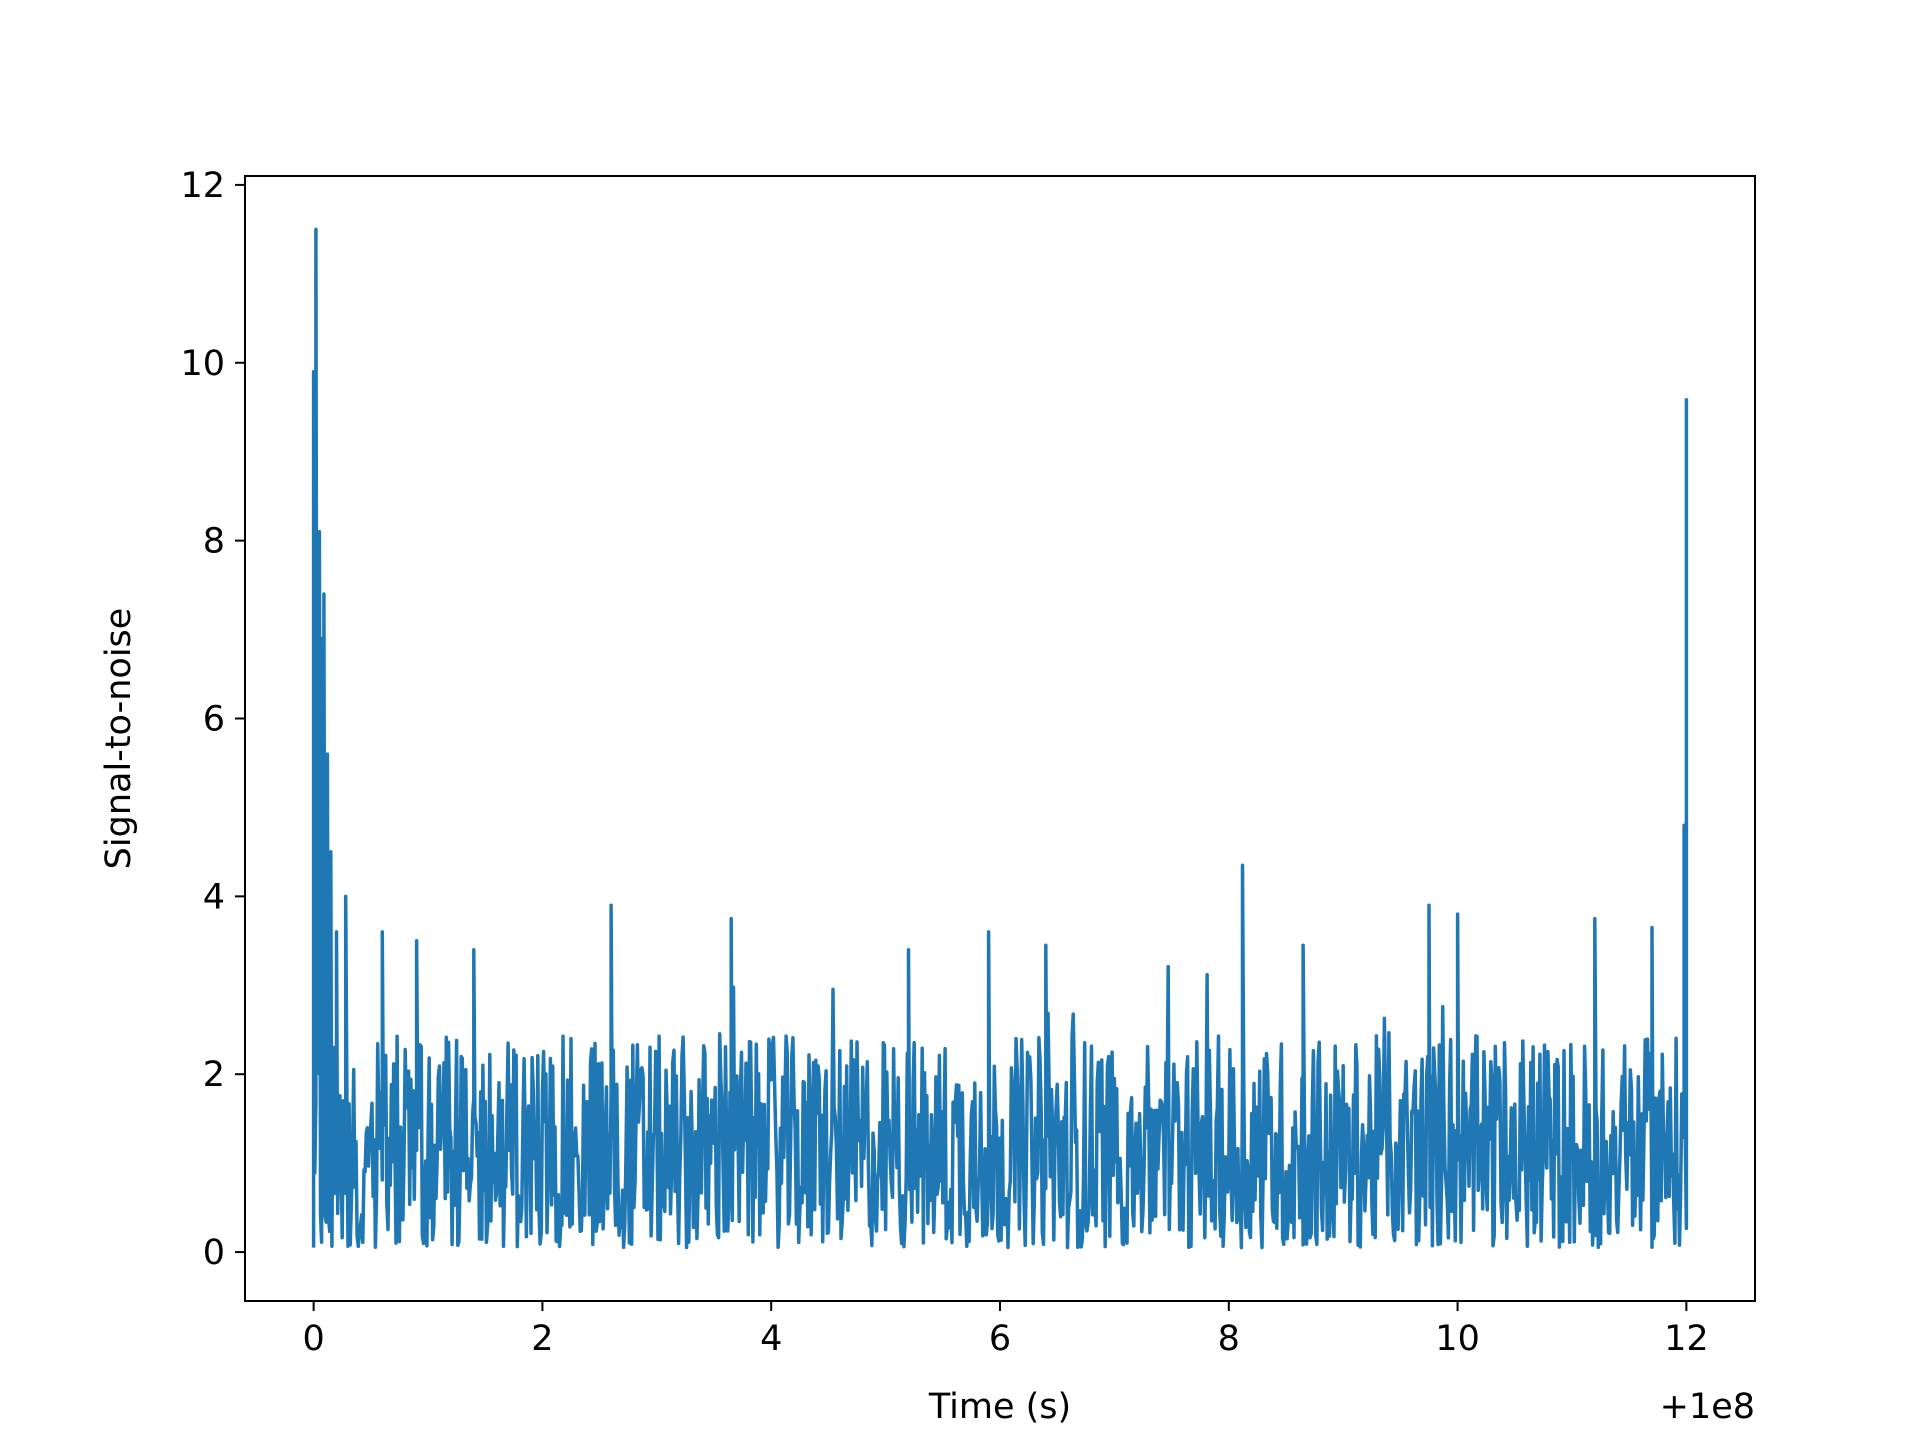 Image resolution: width=1920 pixels, height=1440 pixels. Describe the element at coordinates (1686, 1339) in the screenshot. I see `x-tick-label: 12` at that location.